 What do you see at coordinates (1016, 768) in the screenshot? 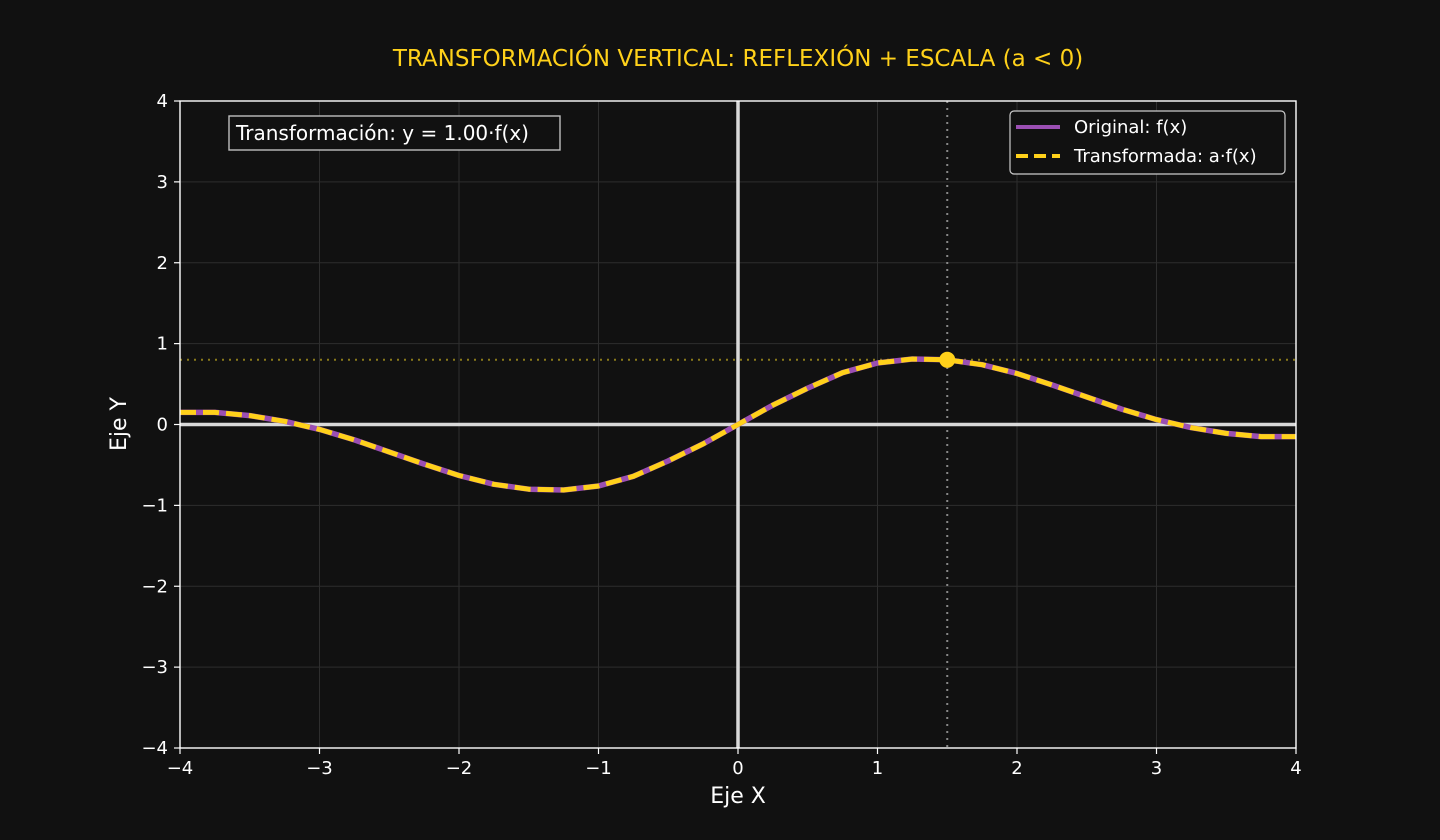
I see `x-tick-label-6: 2` at bounding box center [1016, 768].